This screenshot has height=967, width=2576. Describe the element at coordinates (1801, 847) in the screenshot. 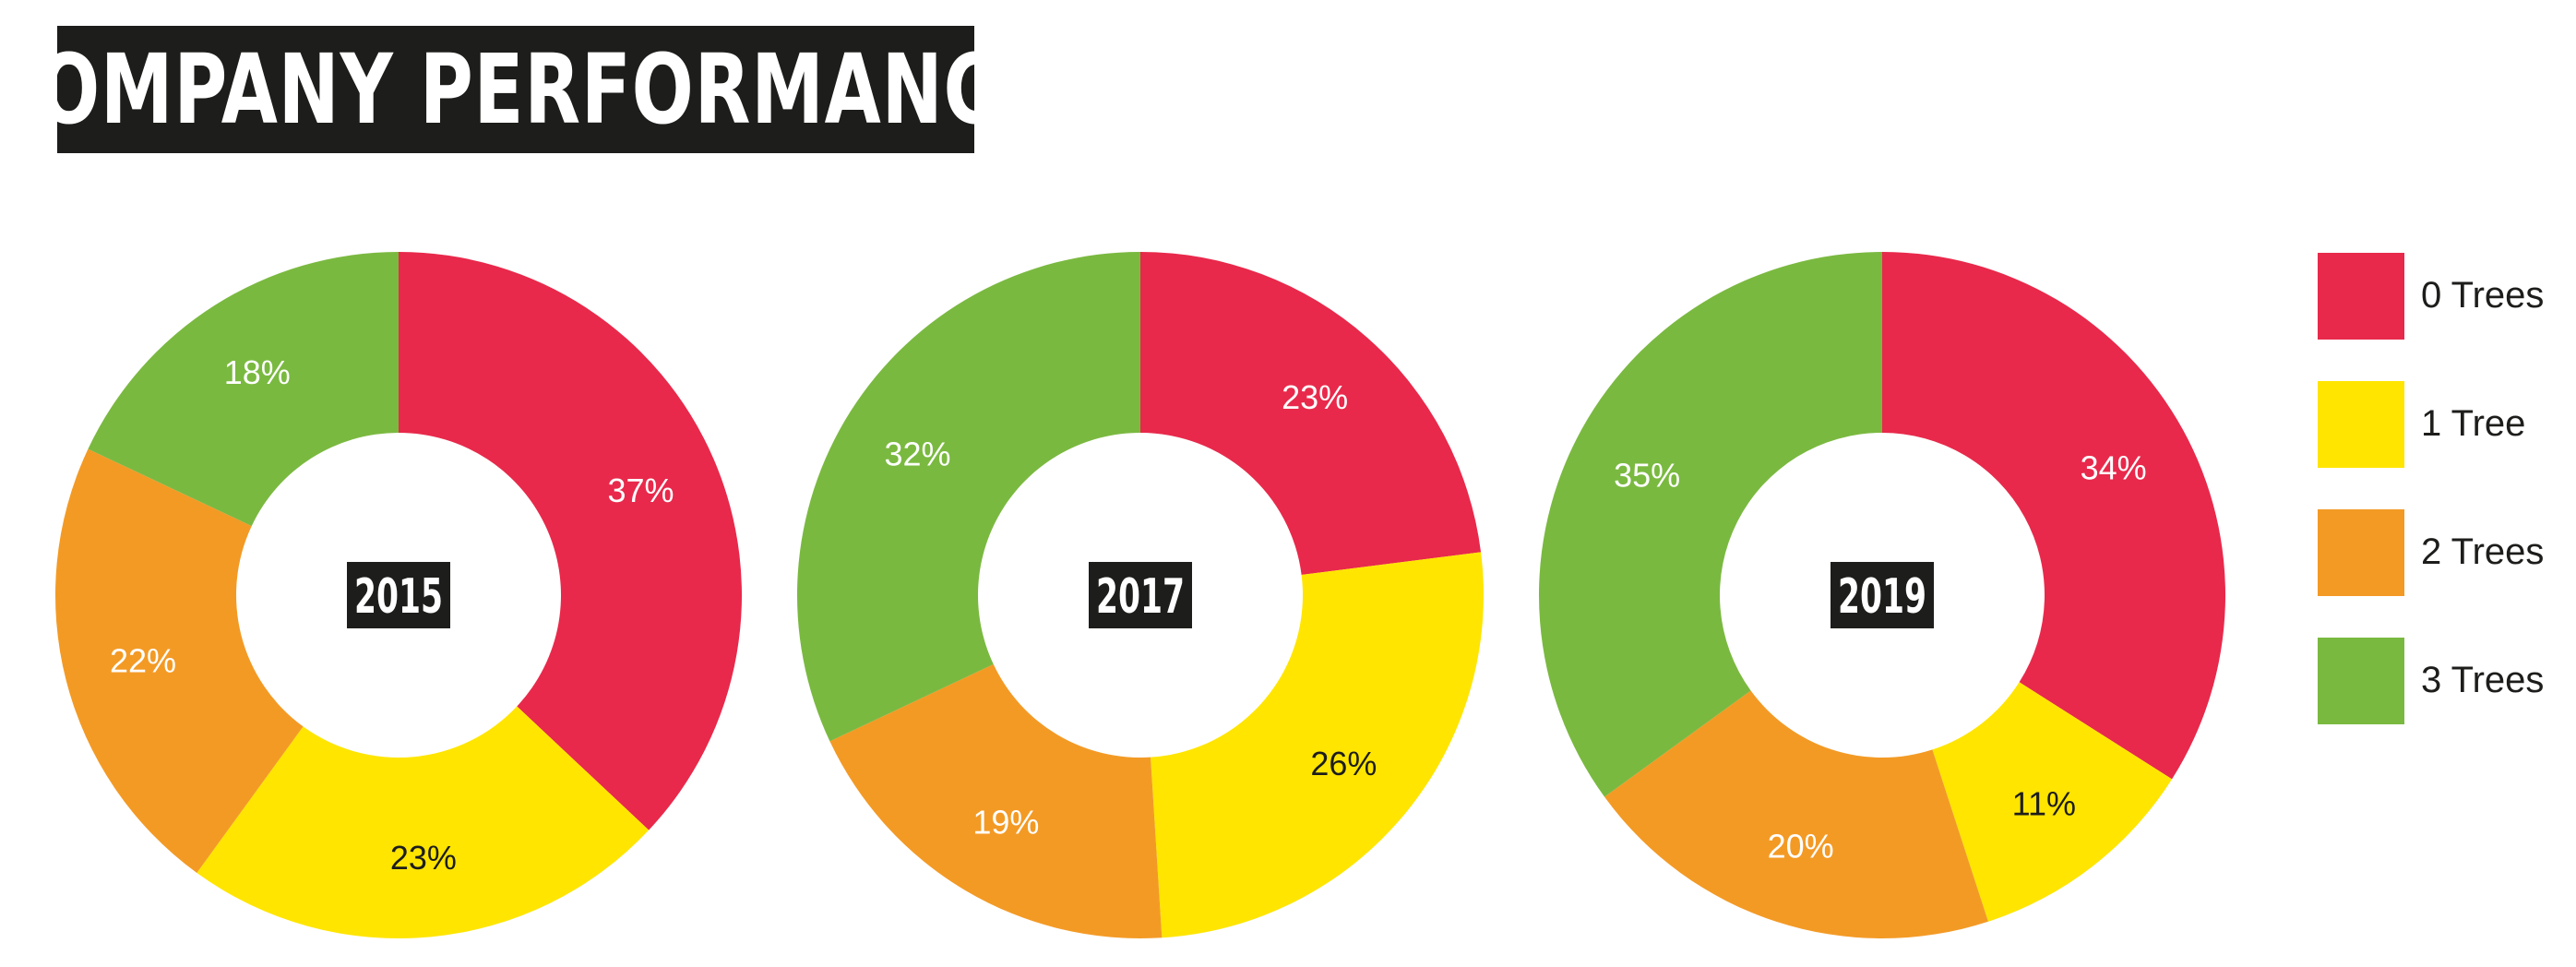

I see `slice-label-2019-2-trees: 20%` at that location.